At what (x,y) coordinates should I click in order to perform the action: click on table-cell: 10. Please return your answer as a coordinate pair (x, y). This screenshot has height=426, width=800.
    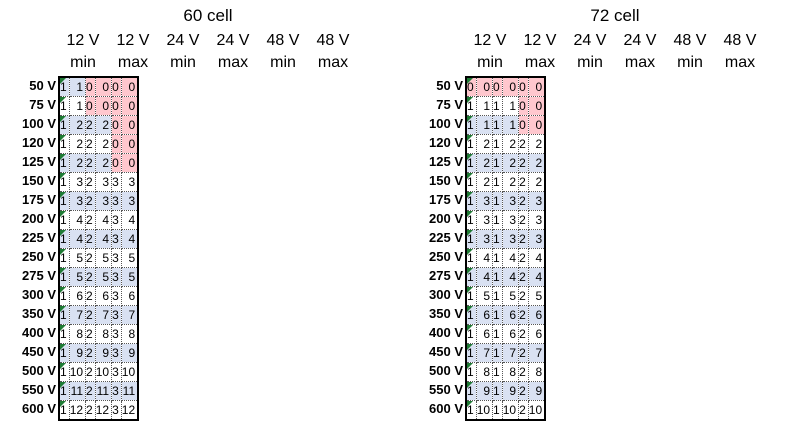
    Looking at the image, I should click on (78, 372).